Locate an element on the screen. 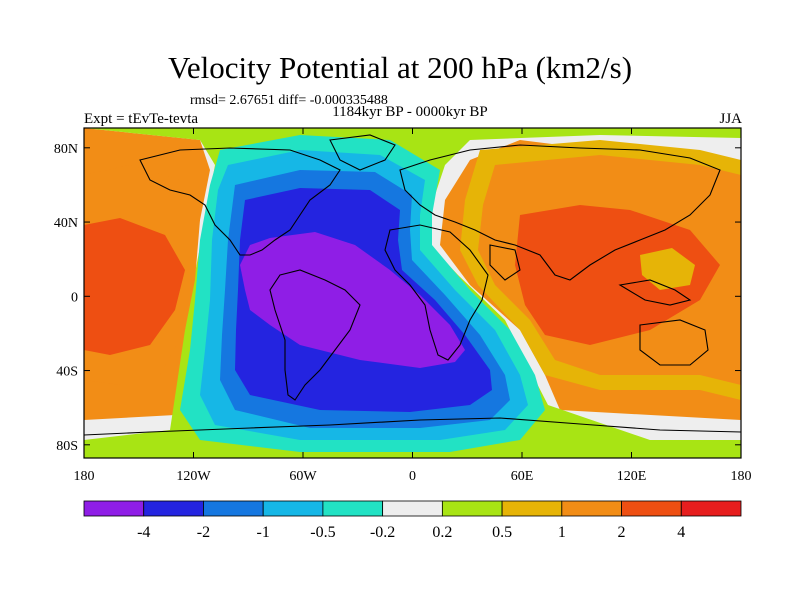 The width and height of the screenshot is (800, 600). colorbar-label: -1 is located at coordinates (263, 532).